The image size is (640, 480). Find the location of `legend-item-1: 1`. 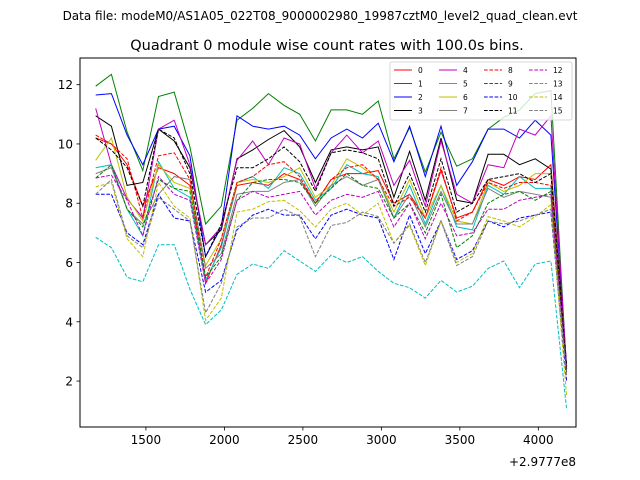

legend-item-1: 1 is located at coordinates (408, 84).